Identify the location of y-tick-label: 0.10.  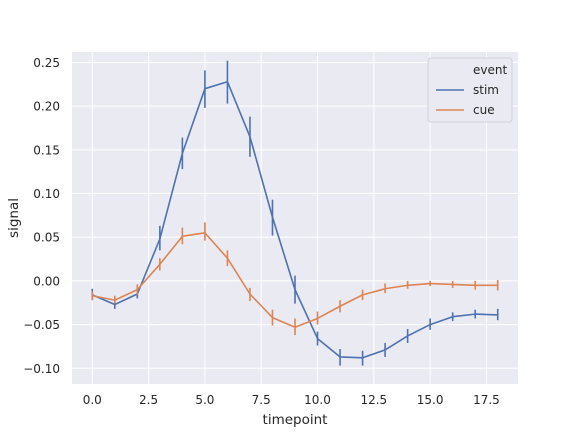
(46, 194).